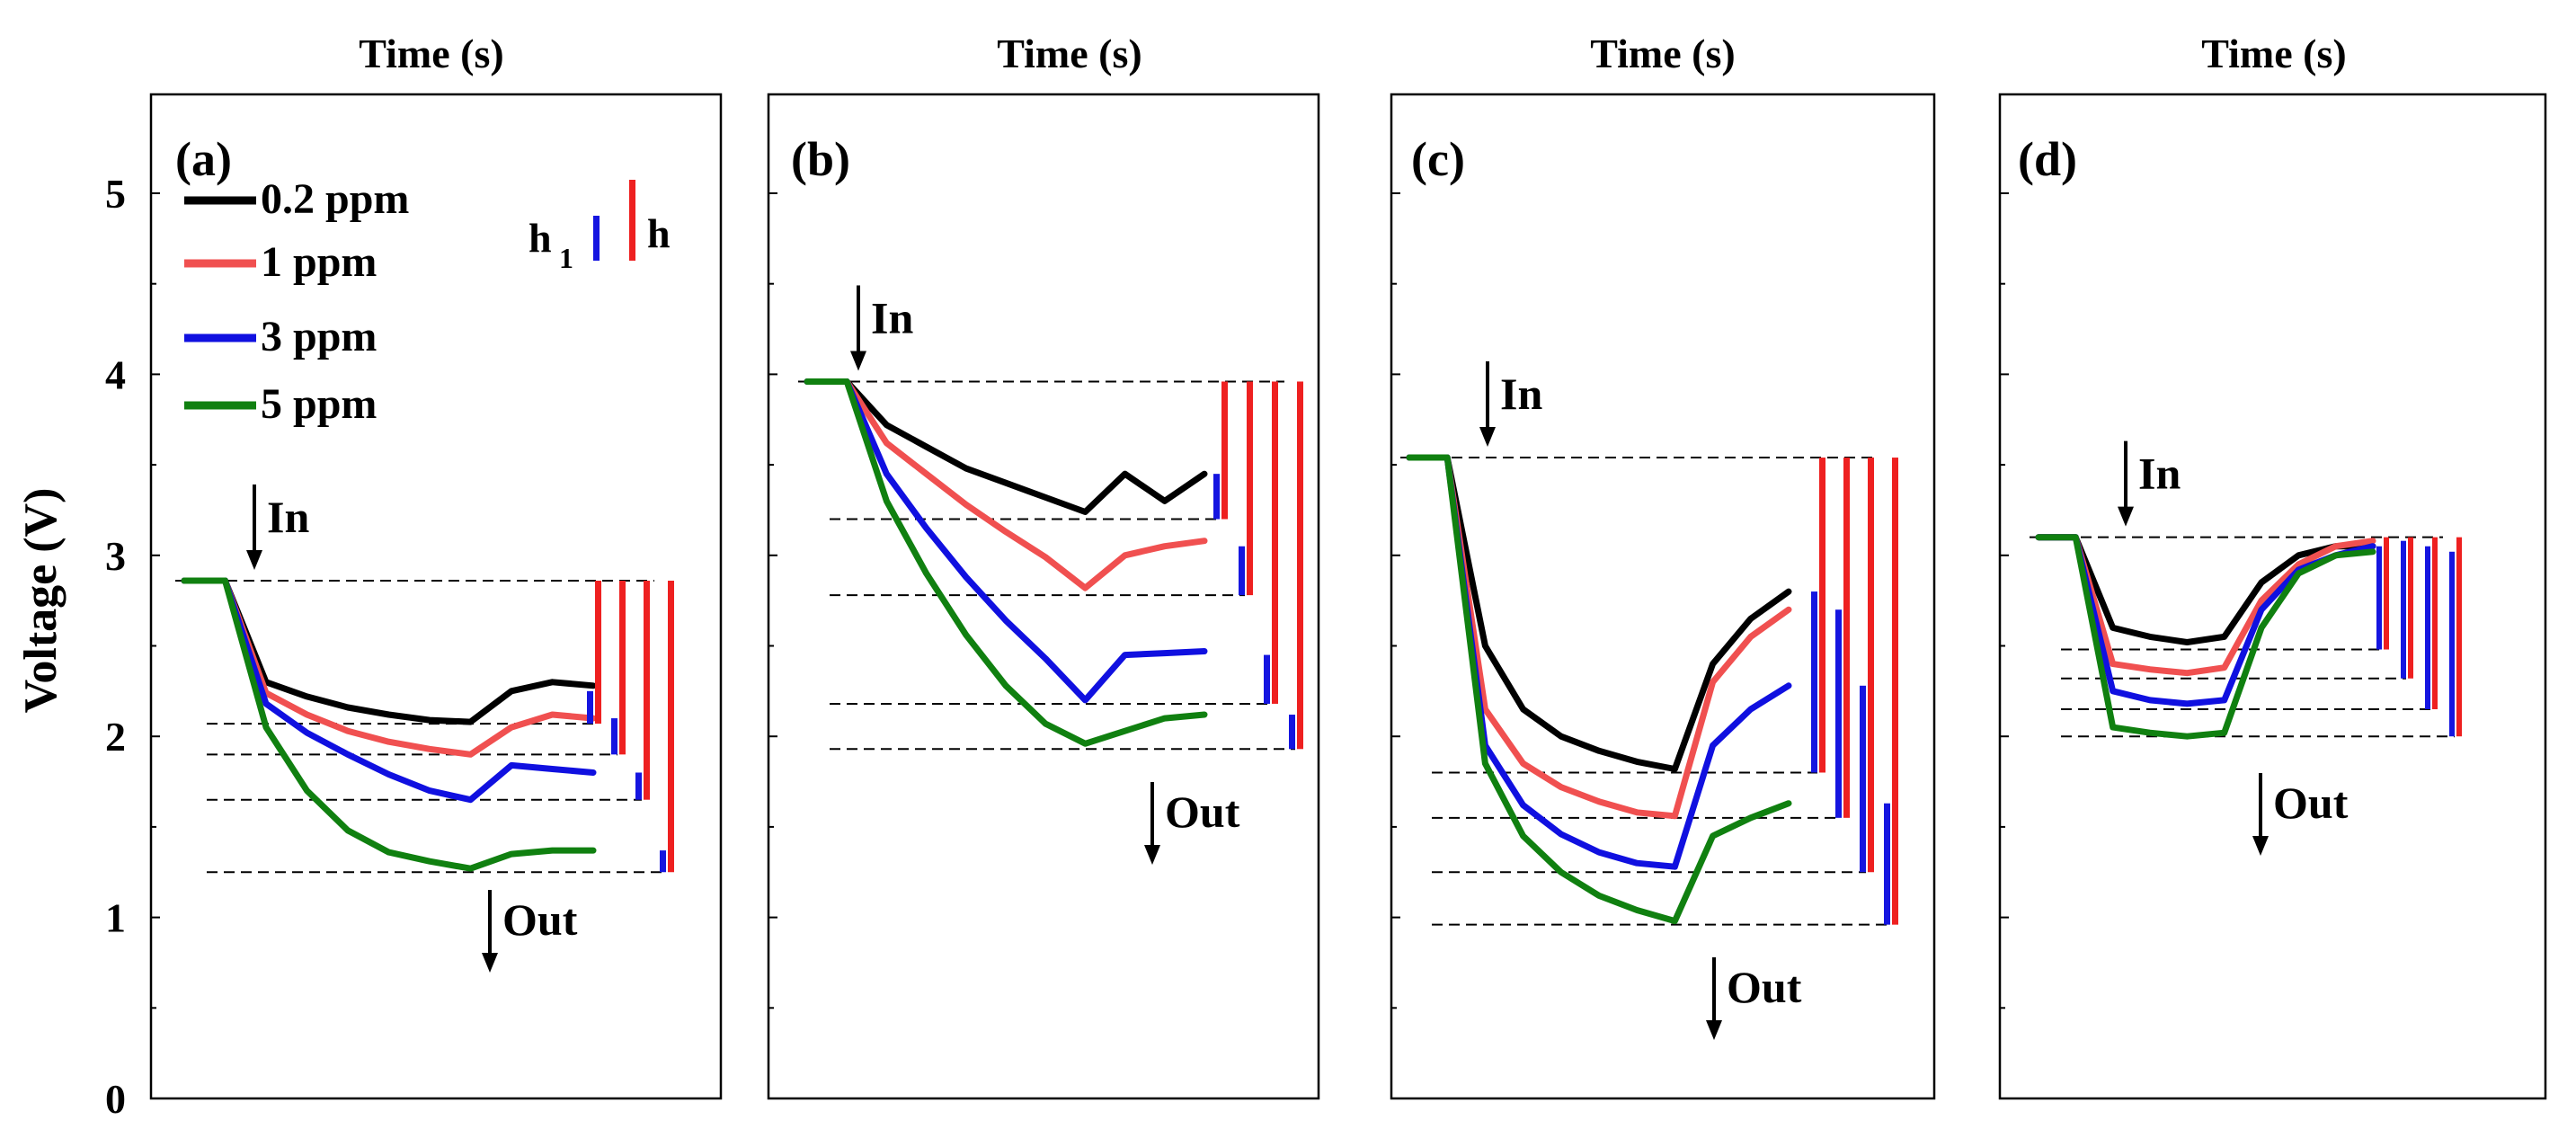  Describe the element at coordinates (115, 737) in the screenshot. I see `y-tick-label: 2` at that location.